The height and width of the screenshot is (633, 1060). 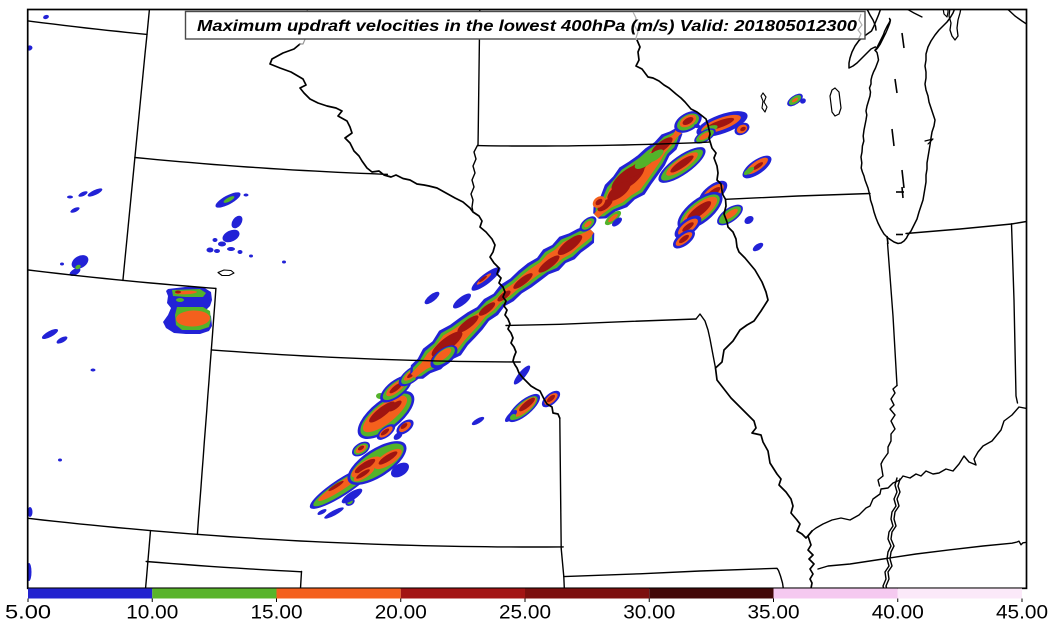 What do you see at coordinates (277, 613) in the screenshot?
I see `svg-text: 15.00` at bounding box center [277, 613].